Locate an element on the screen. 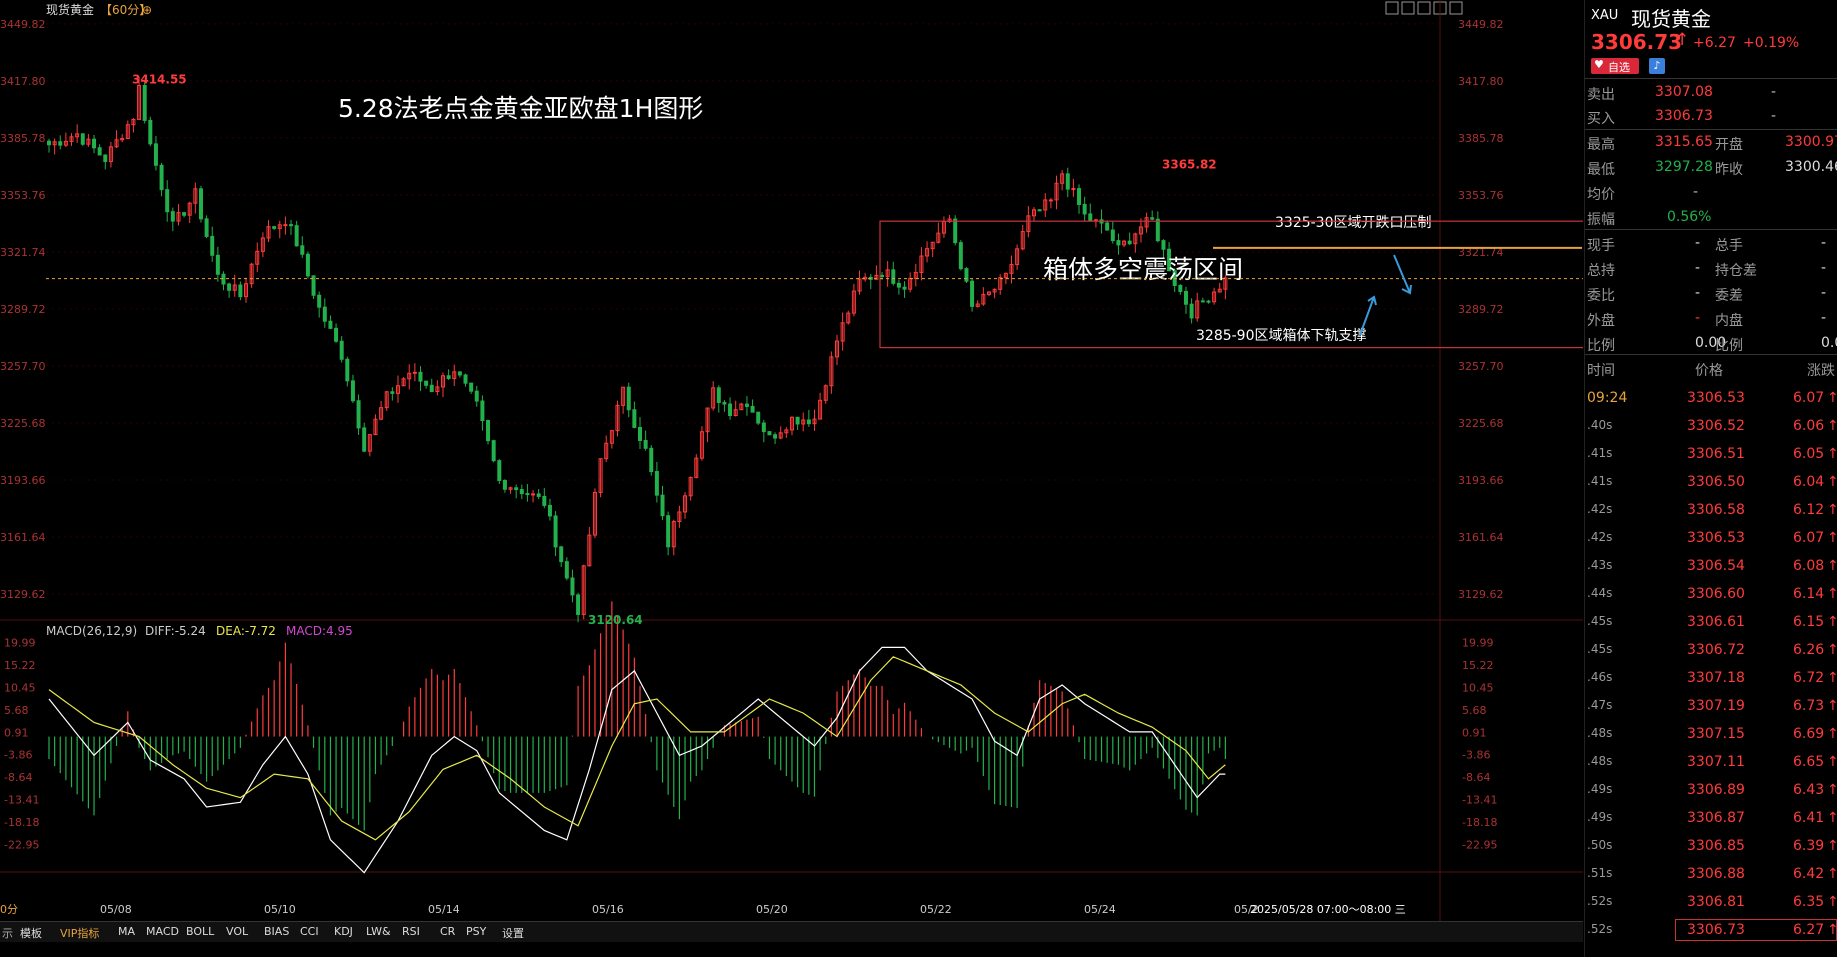 The width and height of the screenshot is (1837, 957). amp-row: 振幅 0.56% is located at coordinates (1711, 217).